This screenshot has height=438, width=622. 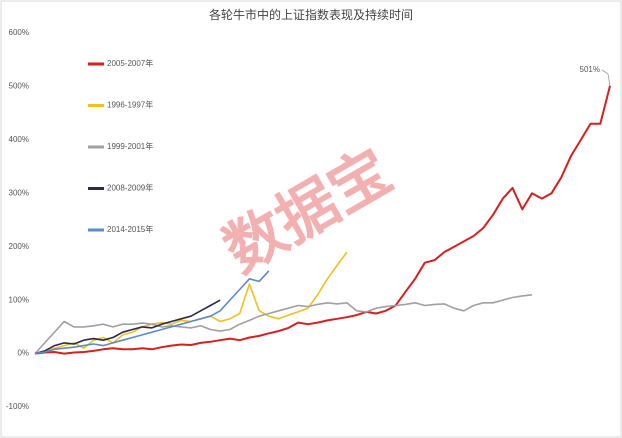 I want to click on y-tick-label: 400%, so click(x=19, y=139).